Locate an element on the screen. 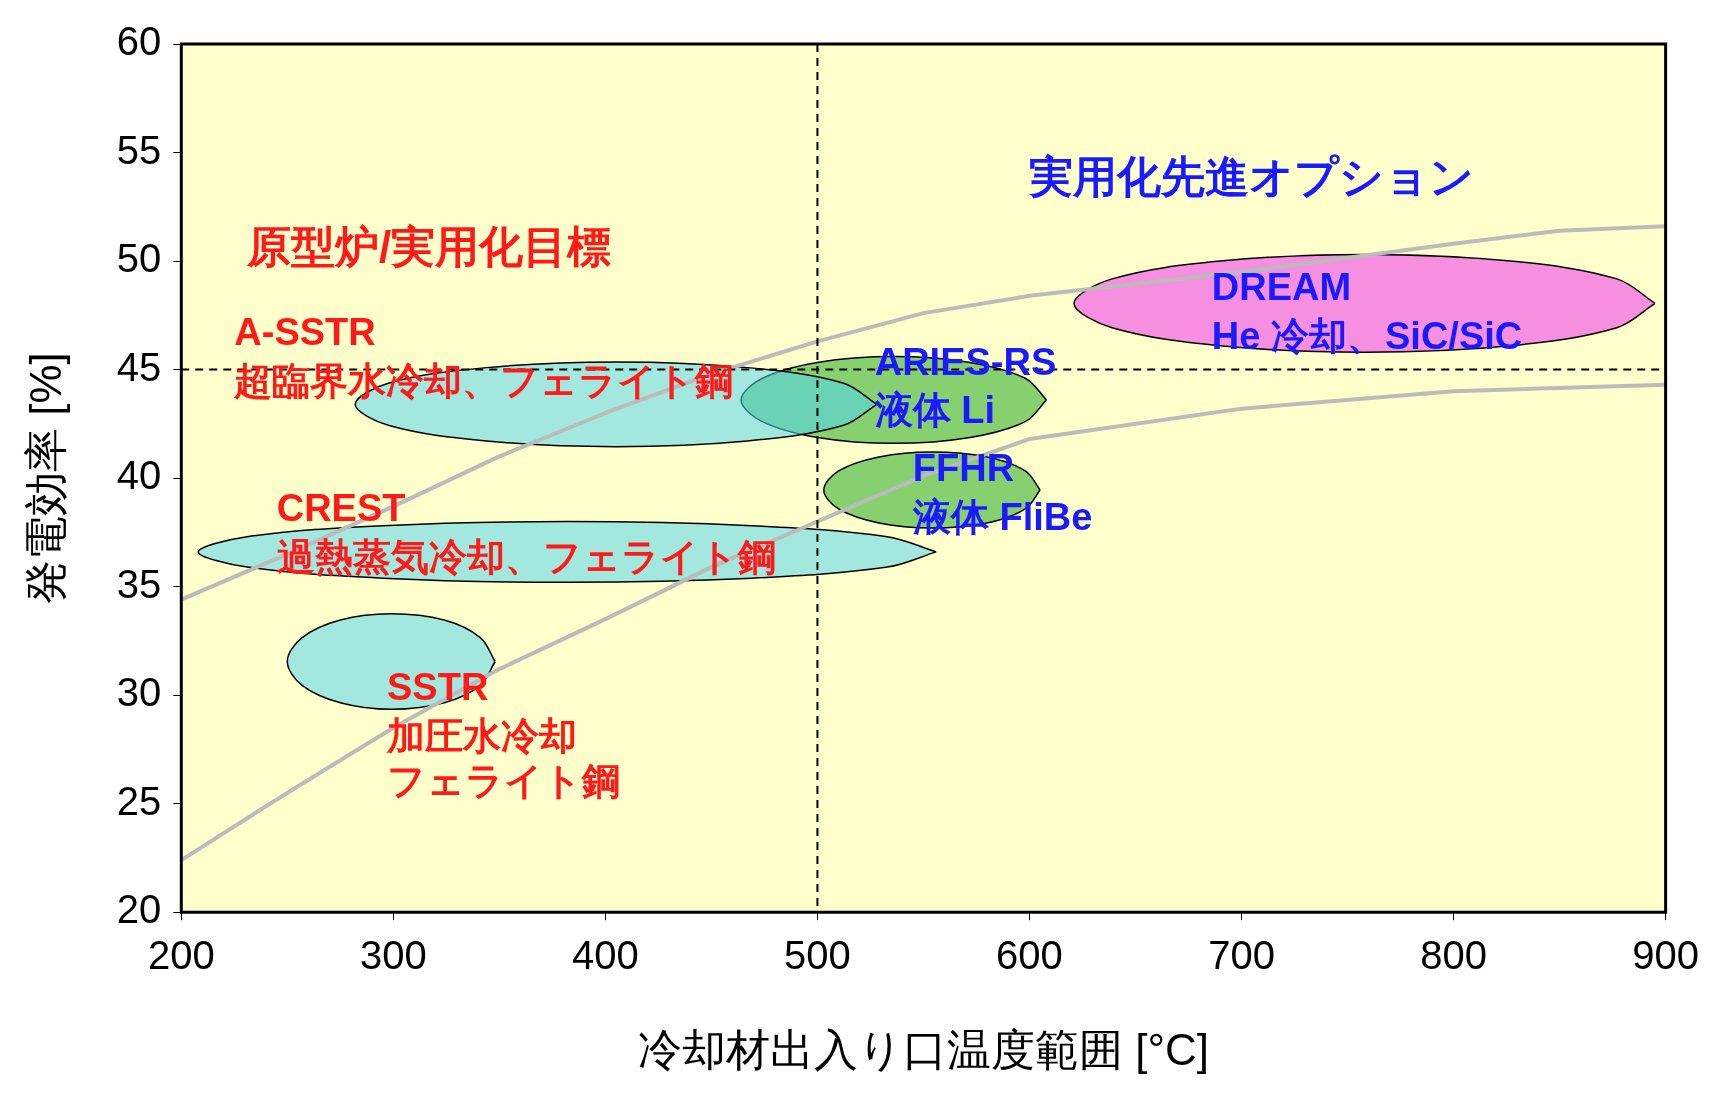 The height and width of the screenshot is (1107, 1729). annotation: He 冷却、SiC/SiC is located at coordinates (1367, 335).